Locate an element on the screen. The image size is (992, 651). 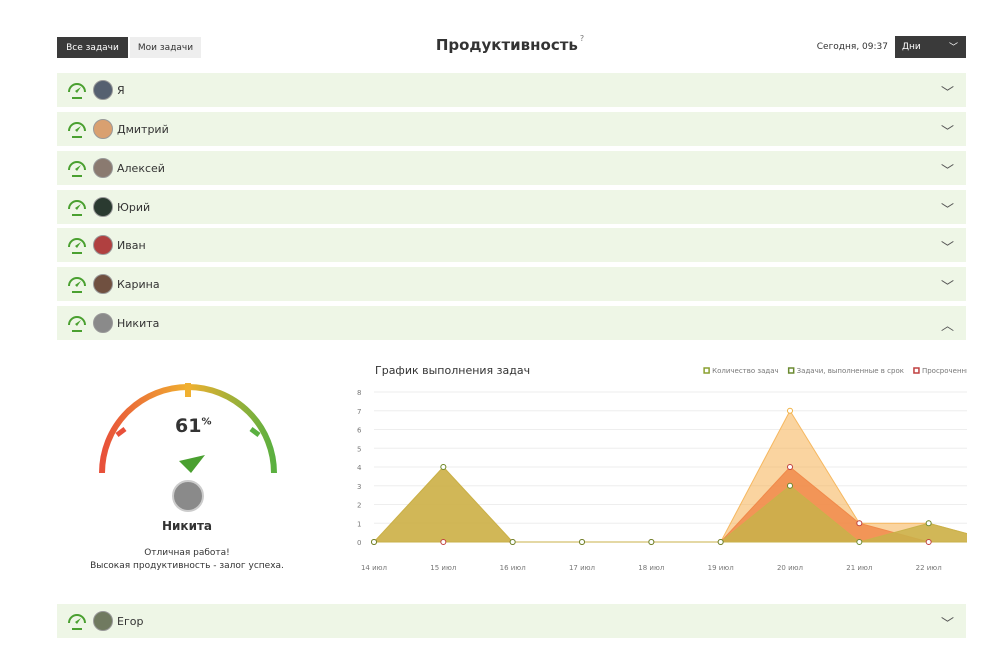
user-name: Алексей is located at coordinates (141, 168).